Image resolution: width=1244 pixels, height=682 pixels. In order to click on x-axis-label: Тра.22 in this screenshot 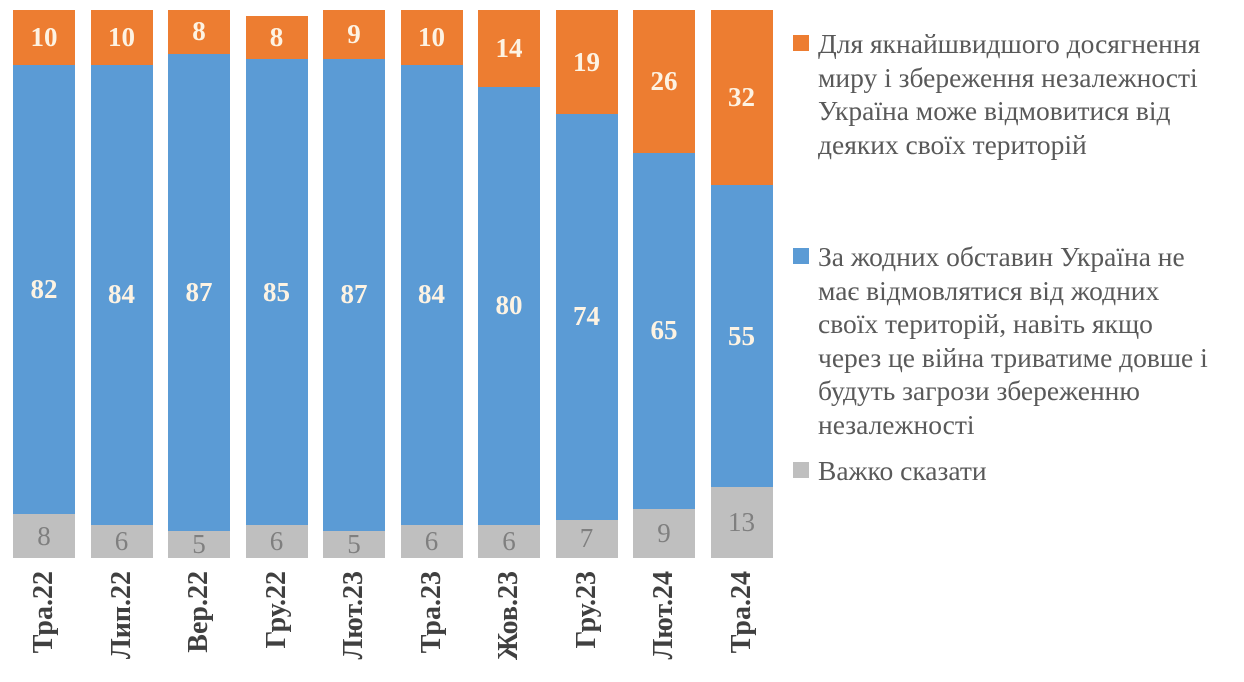, I will do `click(43, 612)`.